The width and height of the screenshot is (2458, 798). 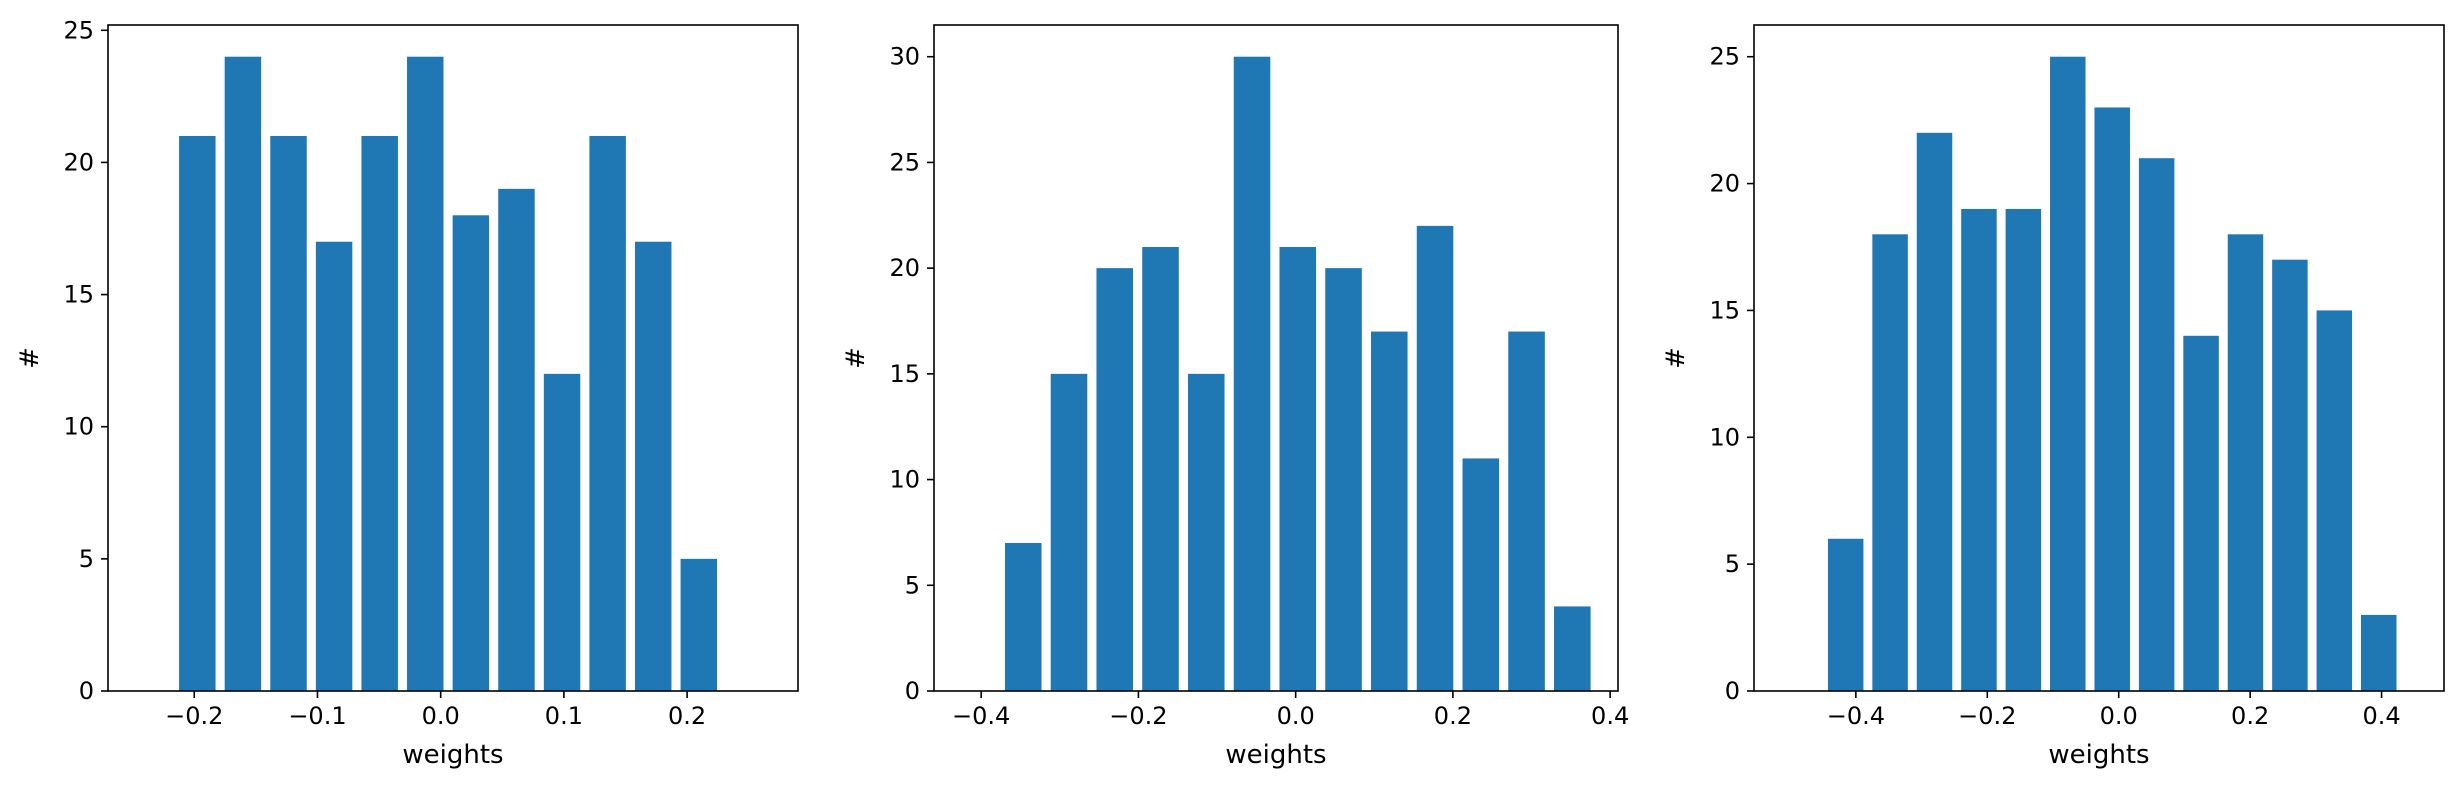 I want to click on y-tick-label: 30, so click(x=904, y=57).